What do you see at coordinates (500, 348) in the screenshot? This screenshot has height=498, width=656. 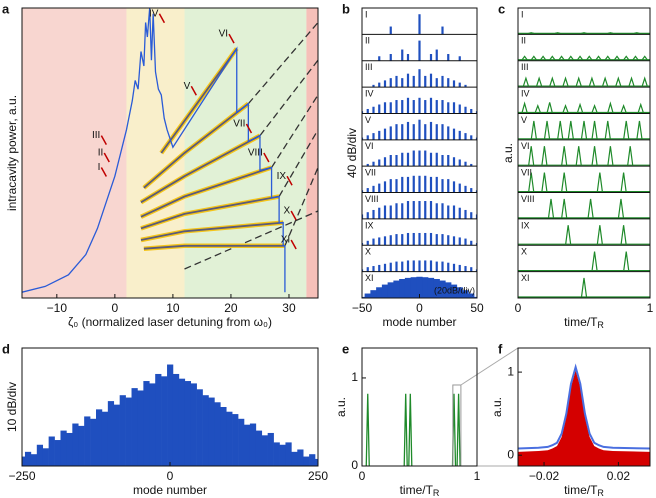 I see `panel-label: f` at bounding box center [500, 348].